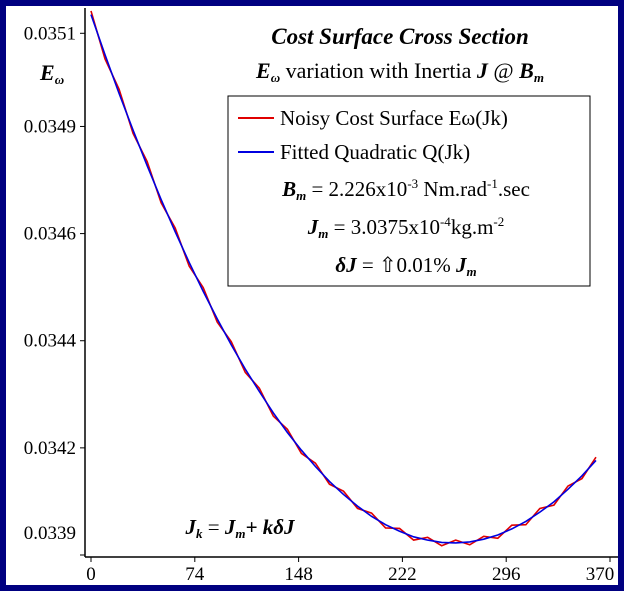 Image resolution: width=624 pixels, height=591 pixels. I want to click on chart-subtitle: Eω variation with Inertia J @ Bm, so click(399, 71).